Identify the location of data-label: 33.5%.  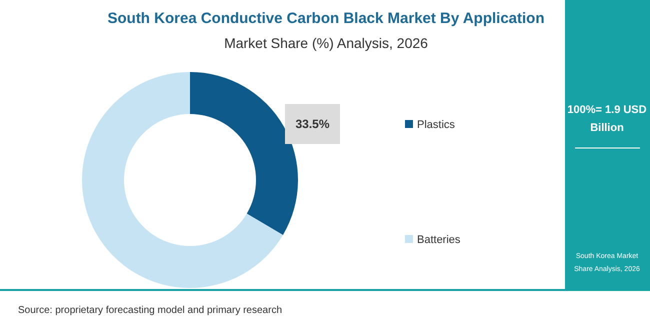
(312, 124).